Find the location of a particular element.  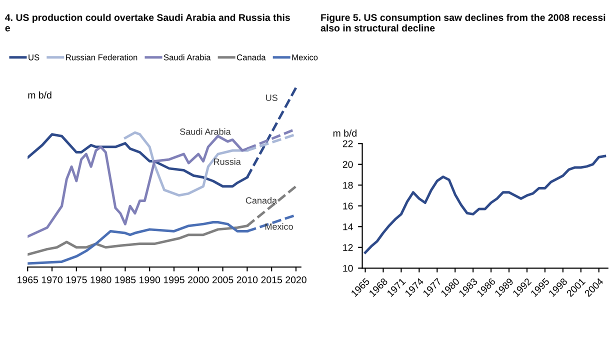

x-tick-label: 2015 is located at coordinates (271, 280).